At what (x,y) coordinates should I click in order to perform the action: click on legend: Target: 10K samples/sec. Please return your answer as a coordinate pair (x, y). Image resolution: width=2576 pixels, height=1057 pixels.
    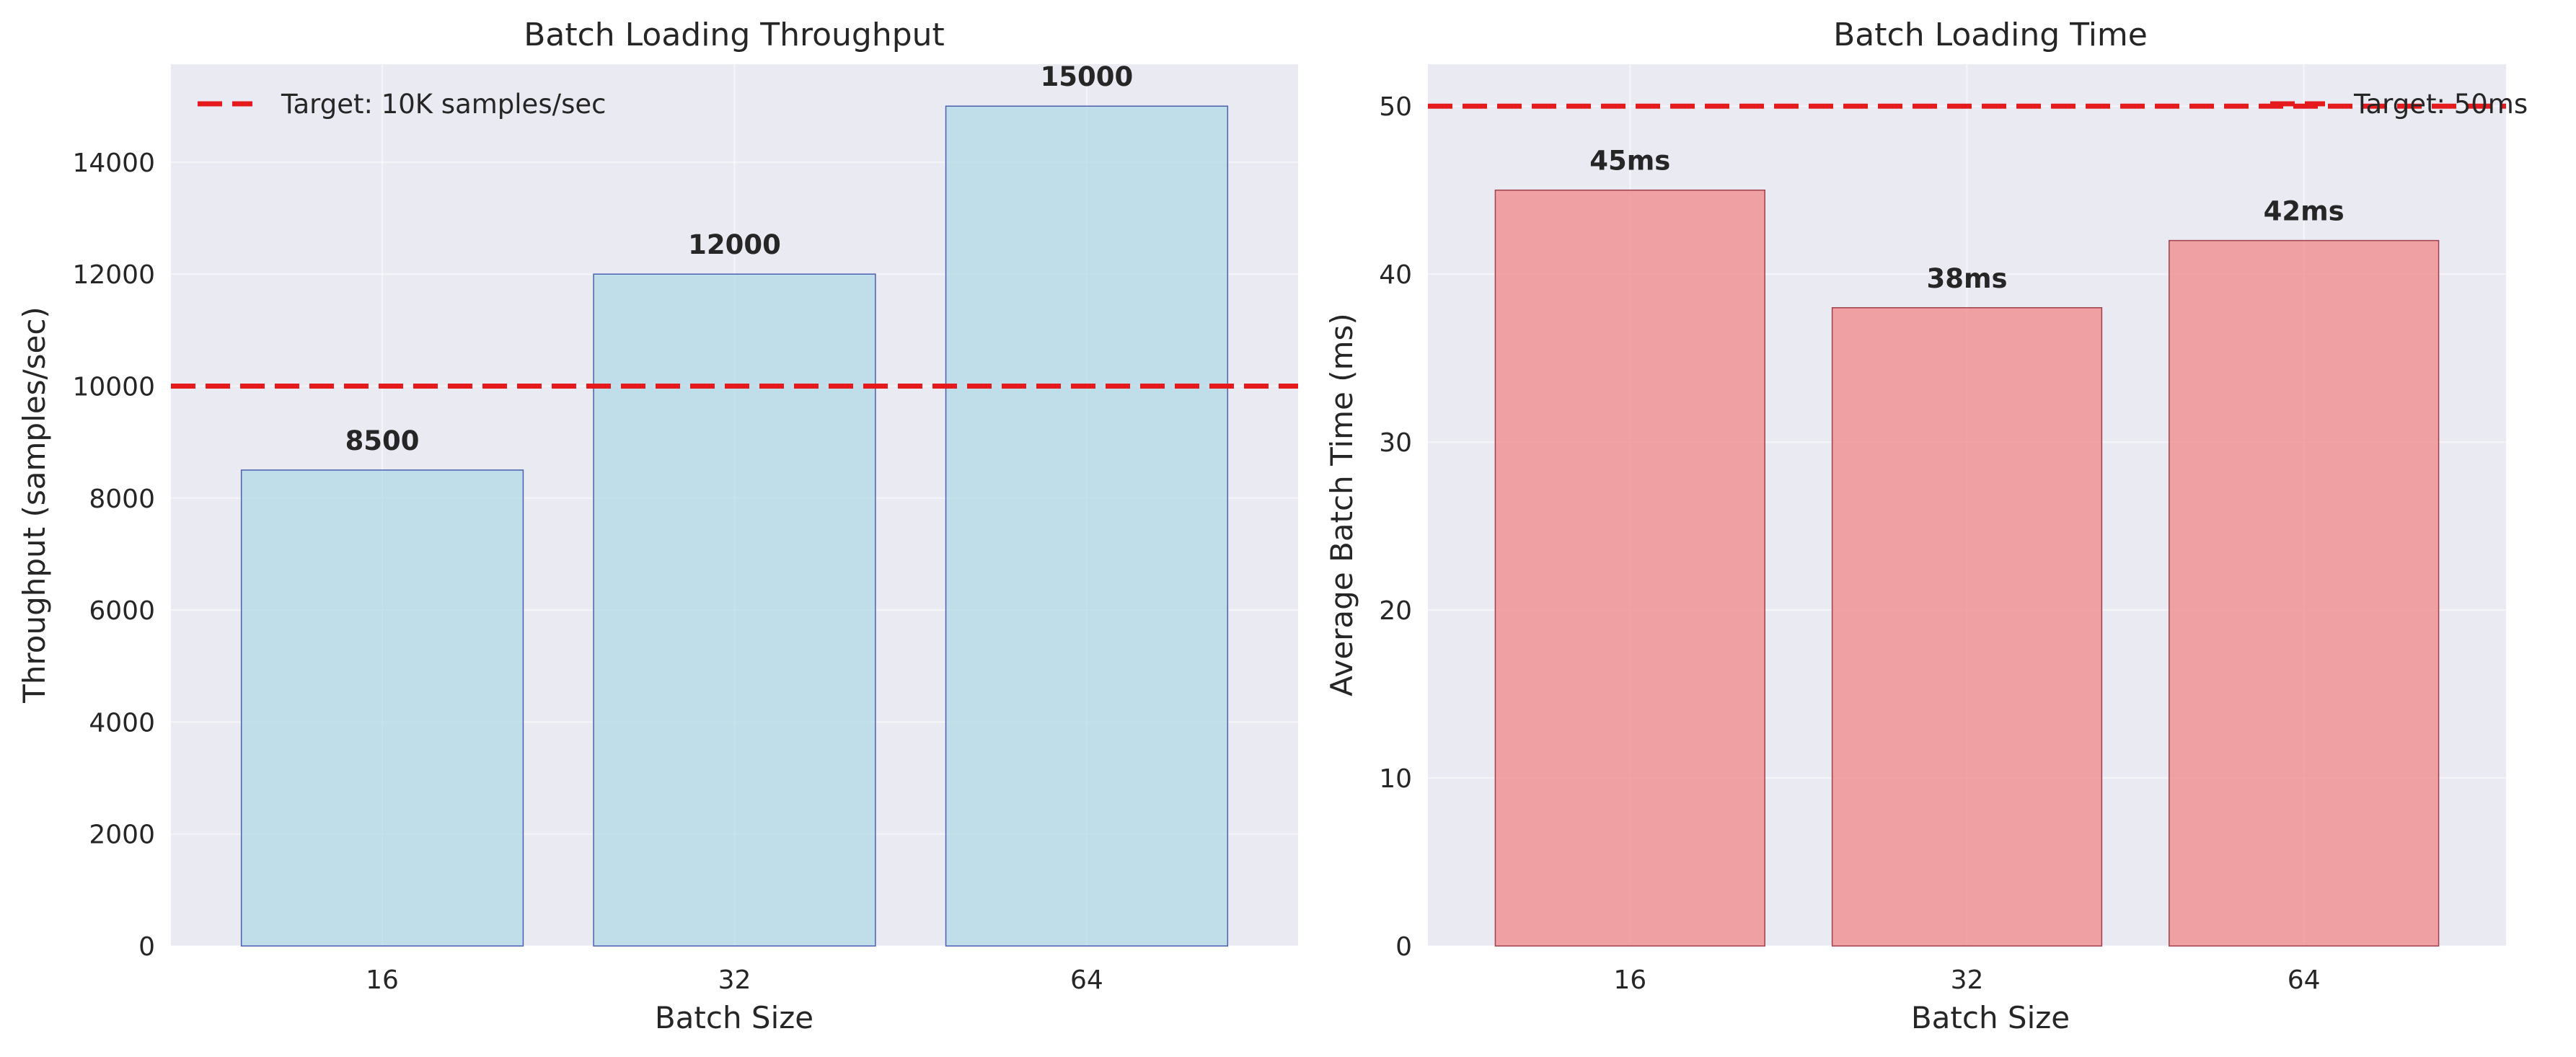
    Looking at the image, I should click on (402, 105).